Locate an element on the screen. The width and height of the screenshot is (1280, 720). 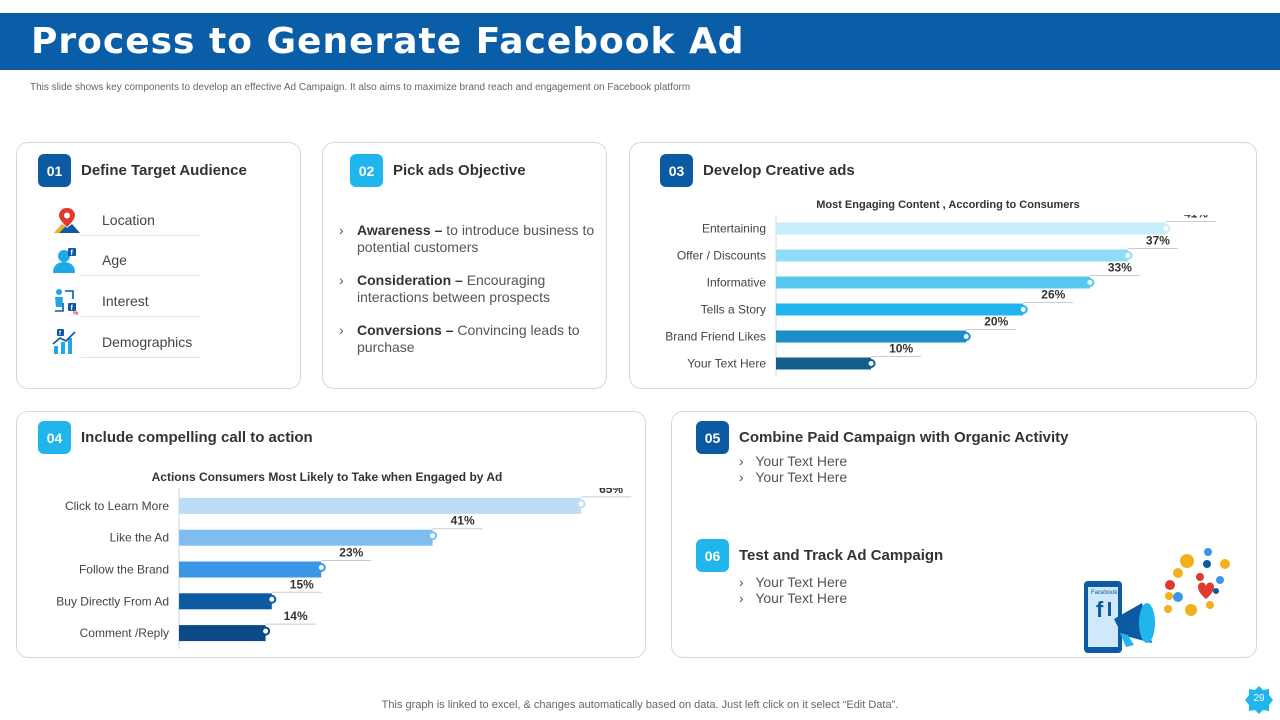
phone-label: Facebook is located at coordinates (1104, 593).